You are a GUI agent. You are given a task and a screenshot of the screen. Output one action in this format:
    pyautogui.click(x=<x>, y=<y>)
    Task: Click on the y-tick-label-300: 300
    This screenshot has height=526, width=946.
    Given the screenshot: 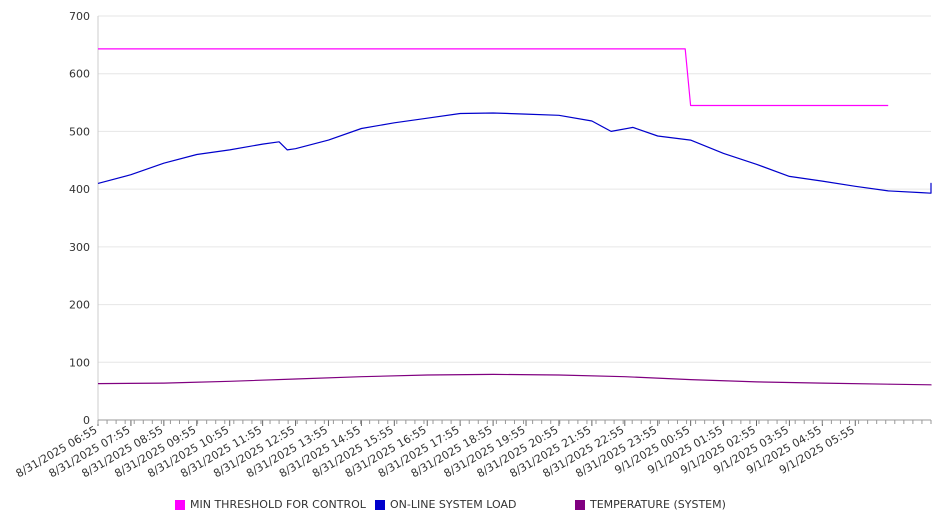 What is the action you would take?
    pyautogui.click(x=79, y=247)
    